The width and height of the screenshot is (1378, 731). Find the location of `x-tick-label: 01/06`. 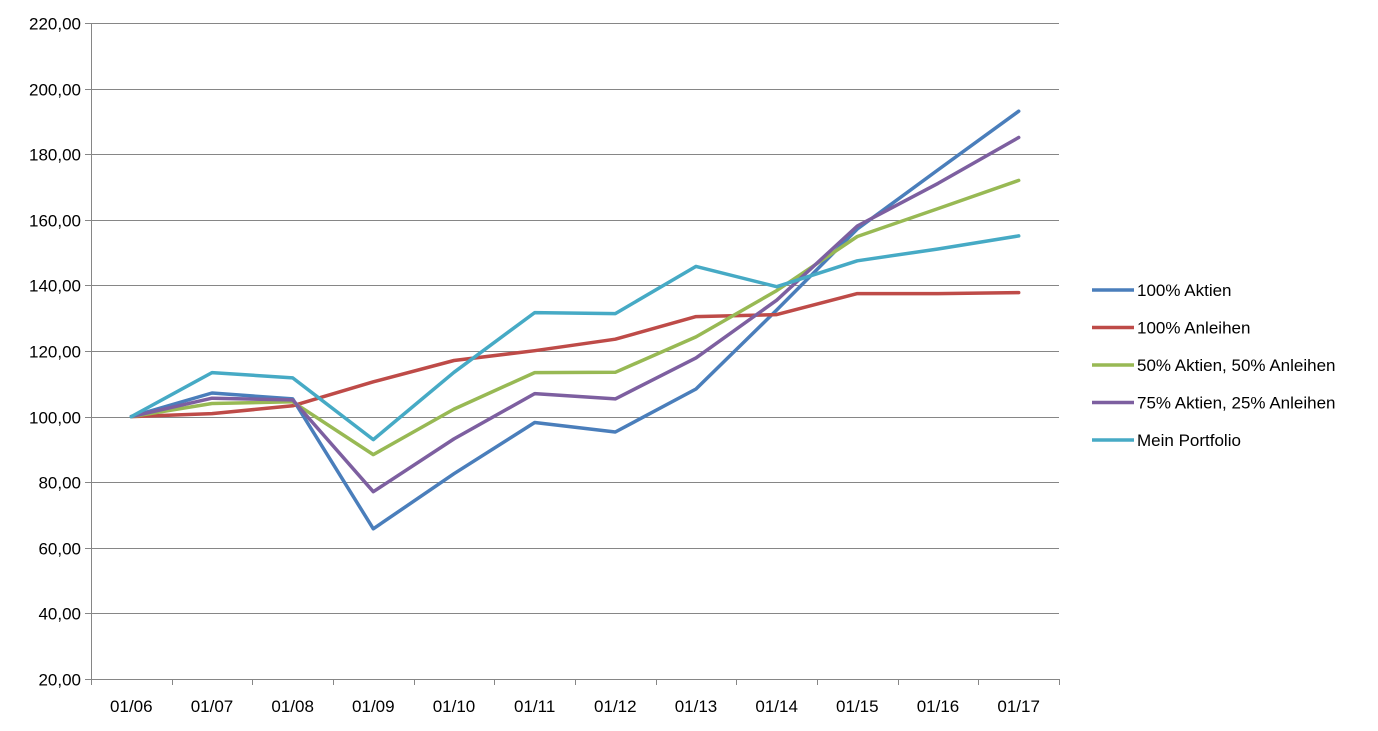

x-tick-label: 01/06 is located at coordinates (131, 706).